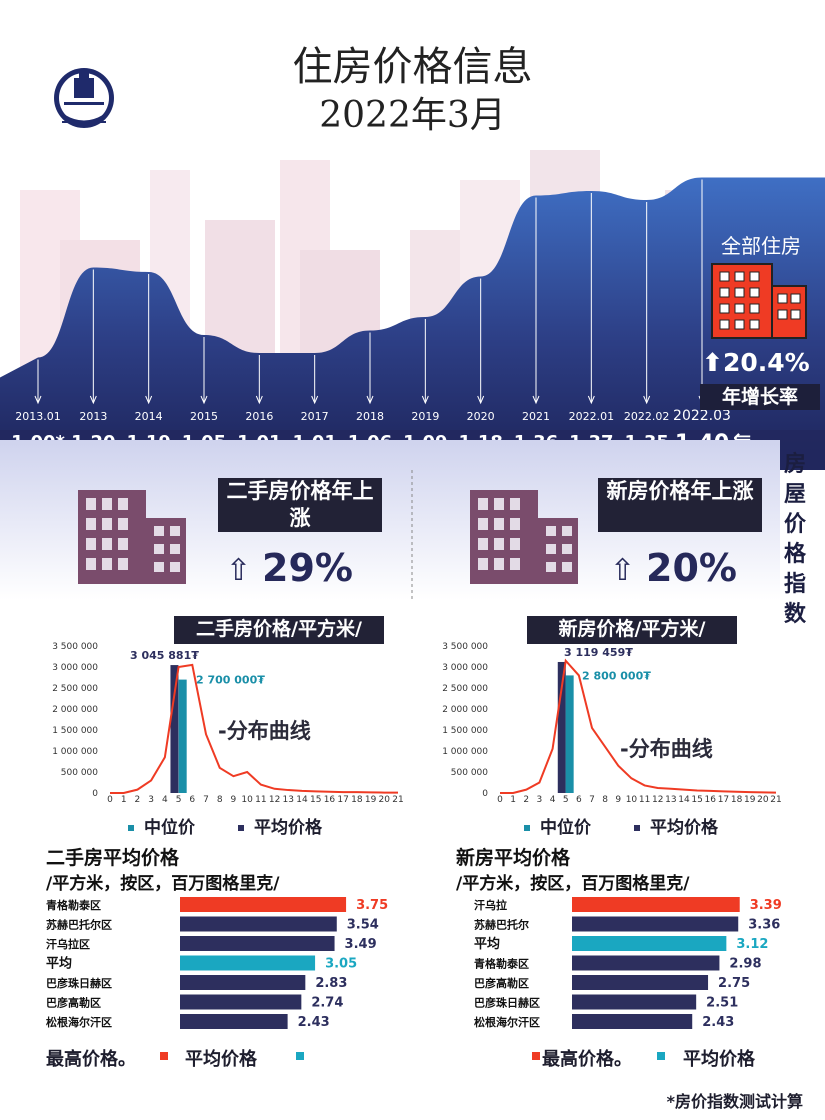 The width and height of the screenshot is (825, 1120). Describe the element at coordinates (221, 1059) in the screenshot. I see `legend-avg-label: 平均价格` at that location.